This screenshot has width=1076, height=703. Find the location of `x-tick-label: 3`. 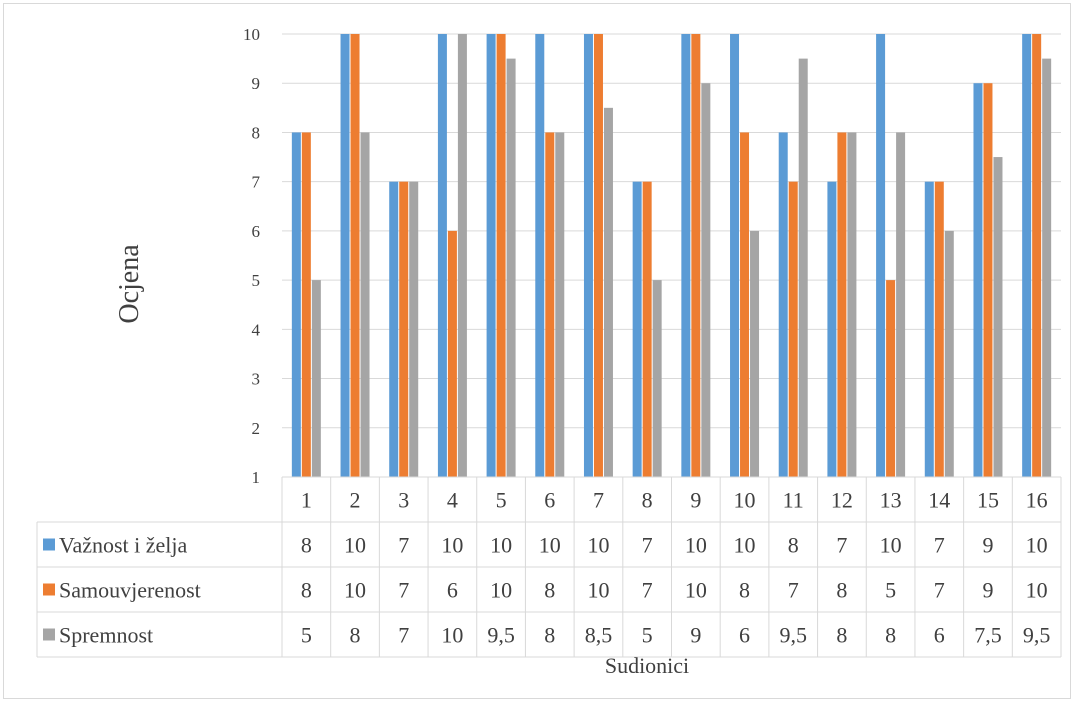

x-tick-label: 3 is located at coordinates (403, 500).